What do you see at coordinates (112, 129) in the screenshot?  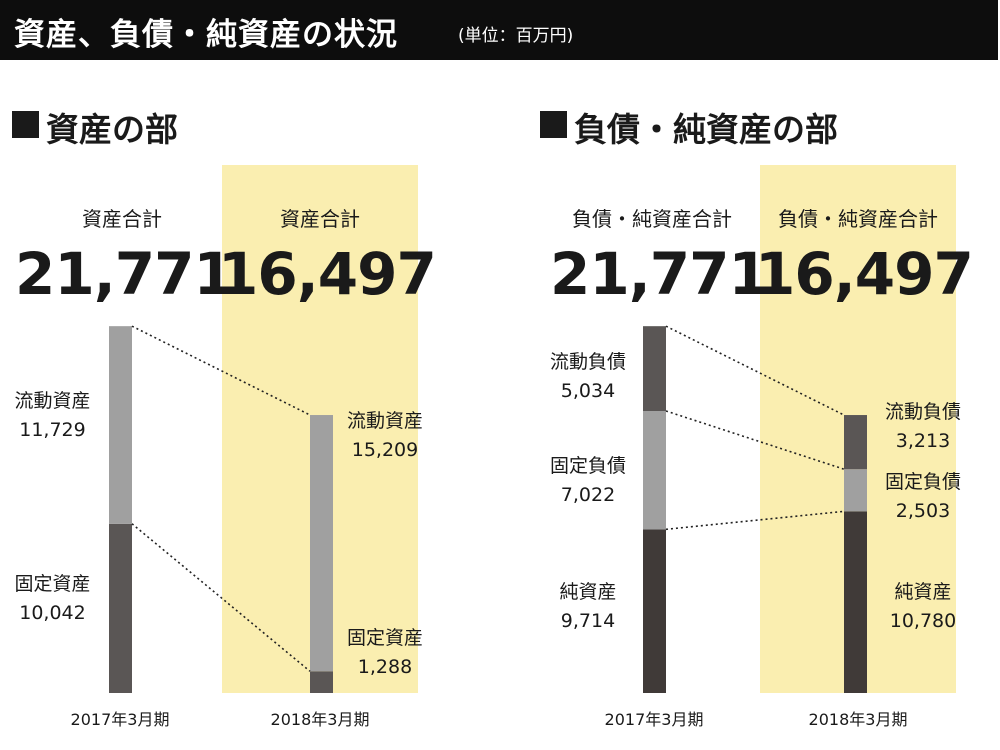 I see `assets-section-title: 資産の部` at bounding box center [112, 129].